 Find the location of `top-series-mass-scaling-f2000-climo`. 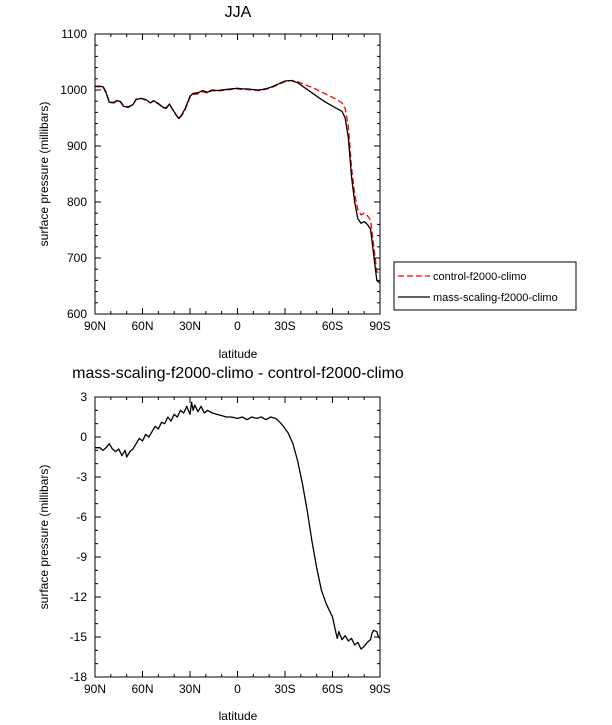

top-series-mass-scaling-f2000-climo is located at coordinates (238, 181).